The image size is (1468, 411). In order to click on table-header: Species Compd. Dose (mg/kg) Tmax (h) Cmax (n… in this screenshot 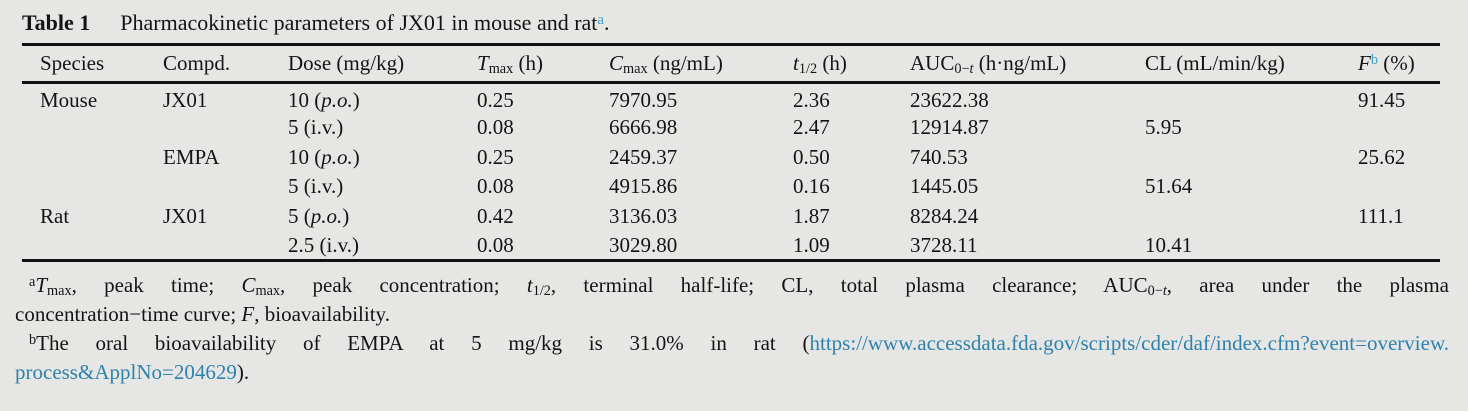, I will do `click(731, 64)`.